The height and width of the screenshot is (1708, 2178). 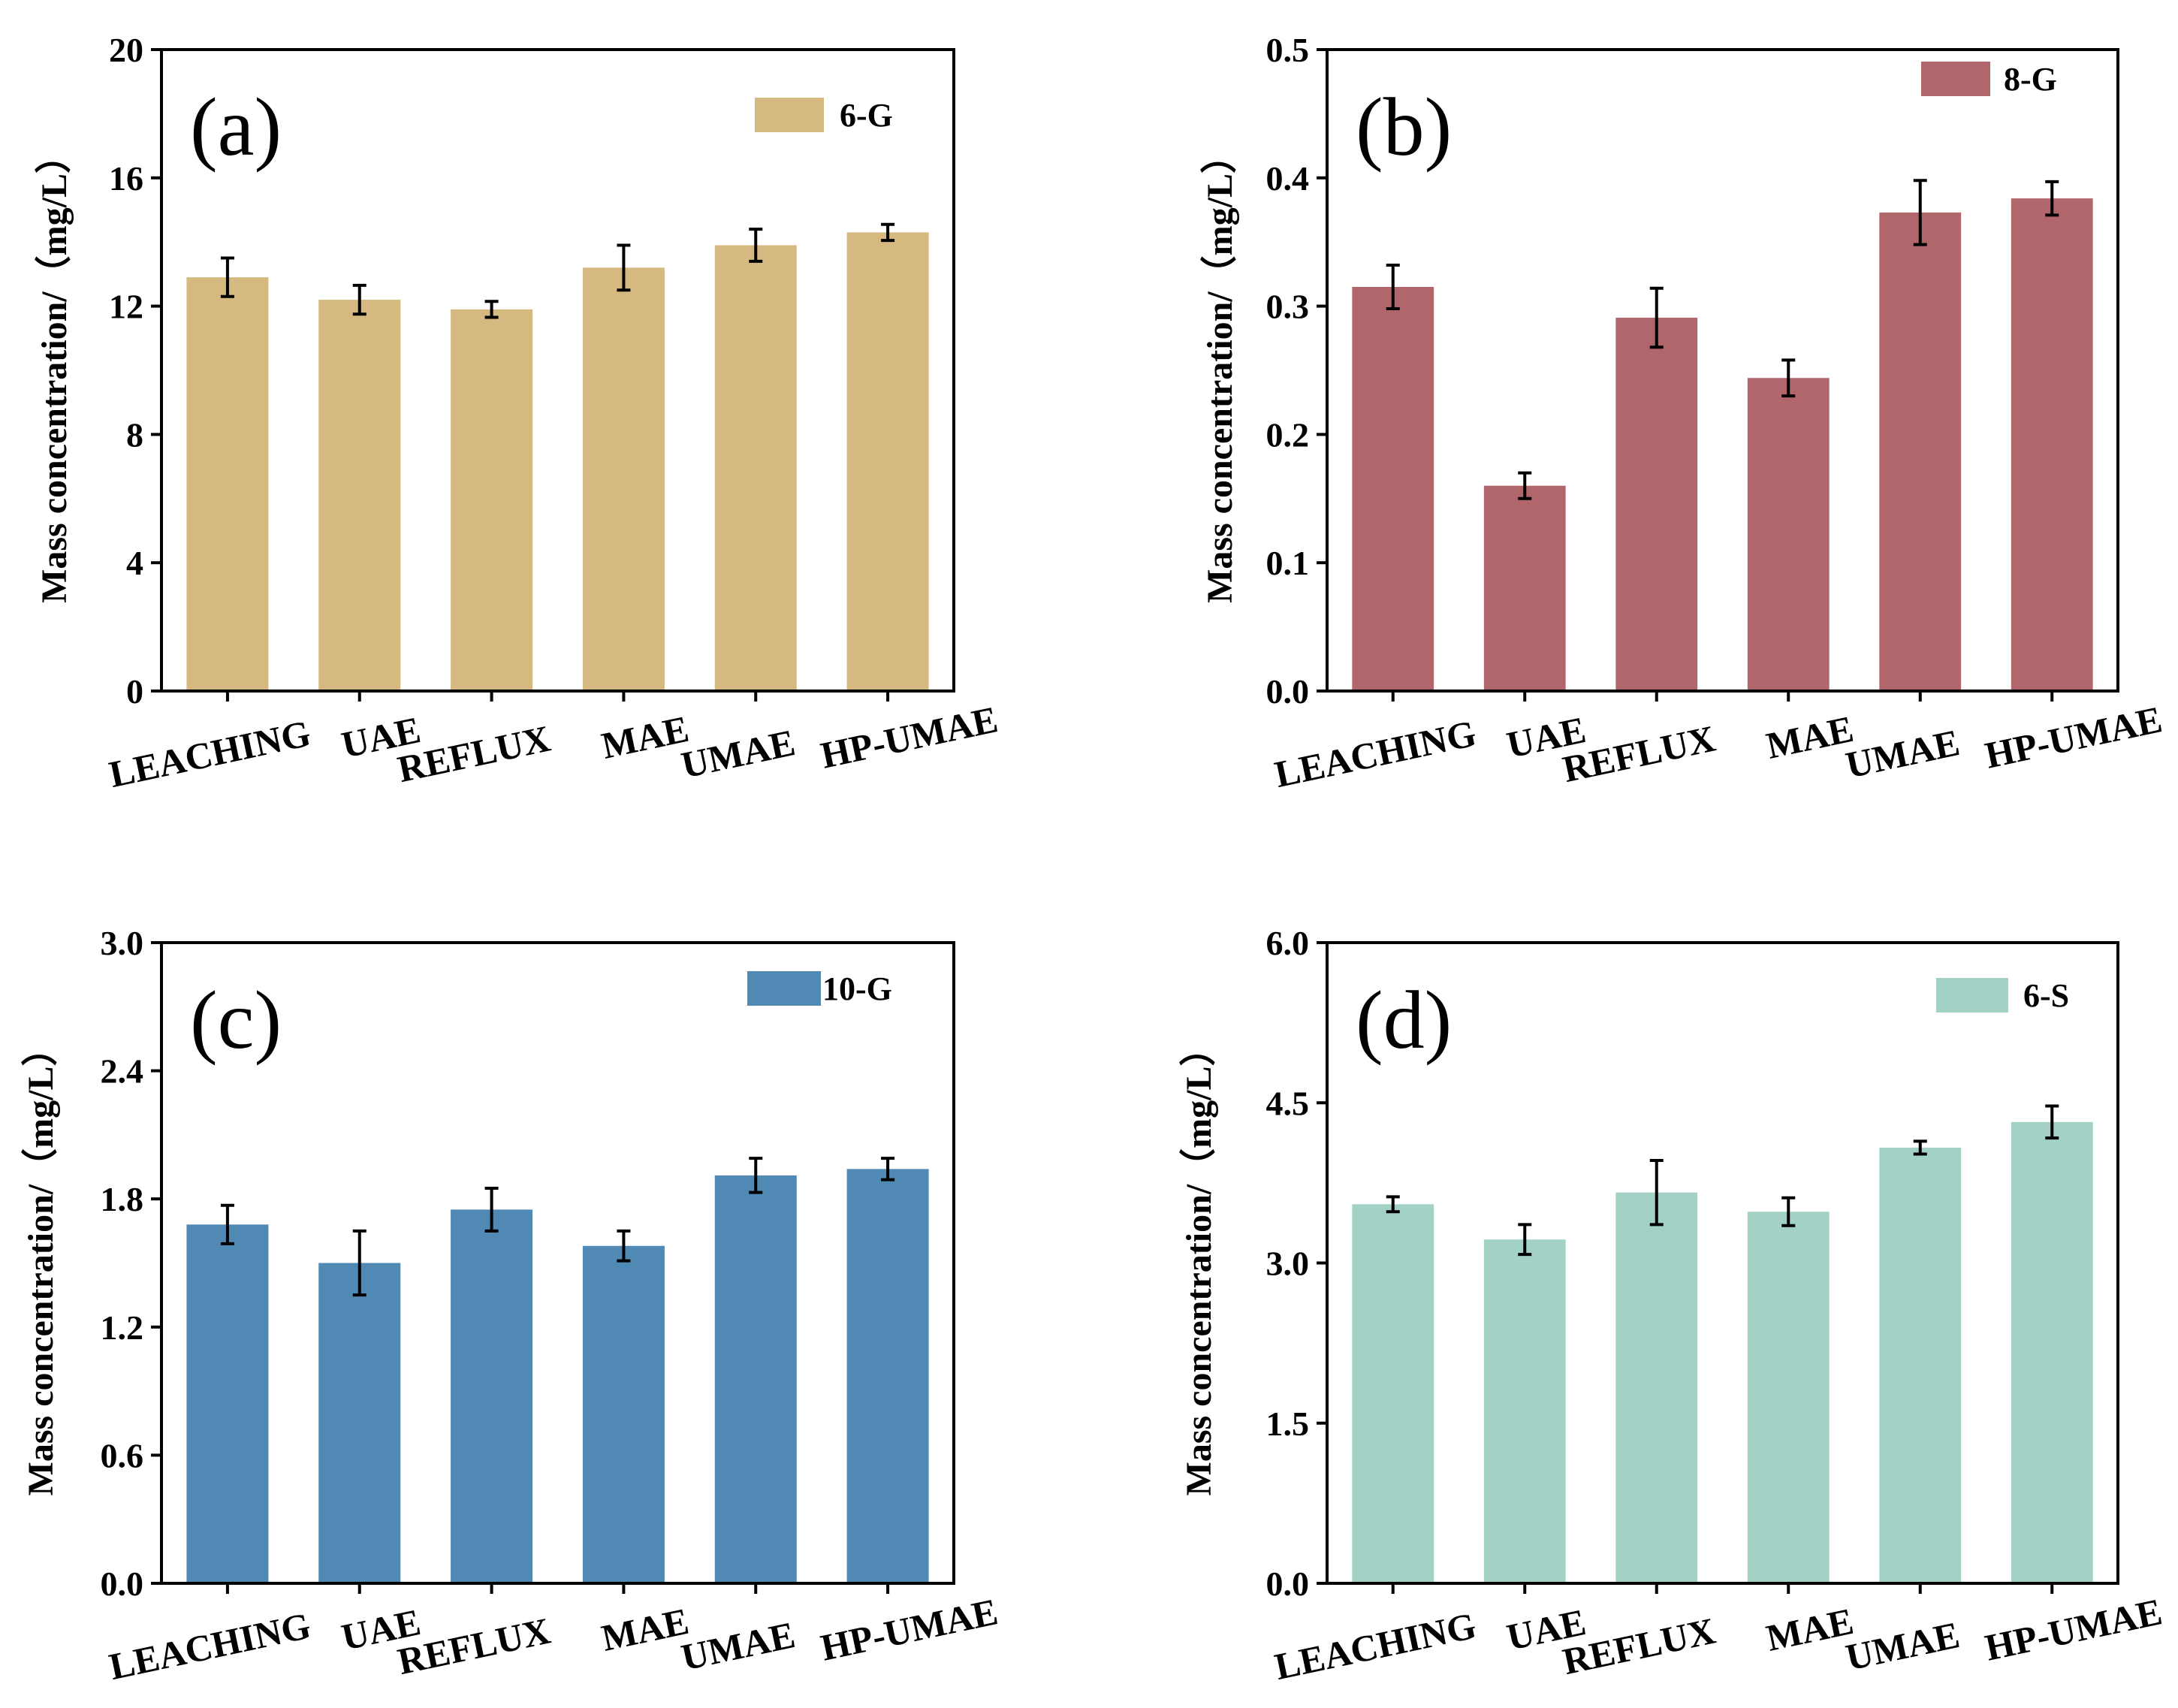 What do you see at coordinates (1288, 307) in the screenshot?
I see `y-tick-label: 0.3` at bounding box center [1288, 307].